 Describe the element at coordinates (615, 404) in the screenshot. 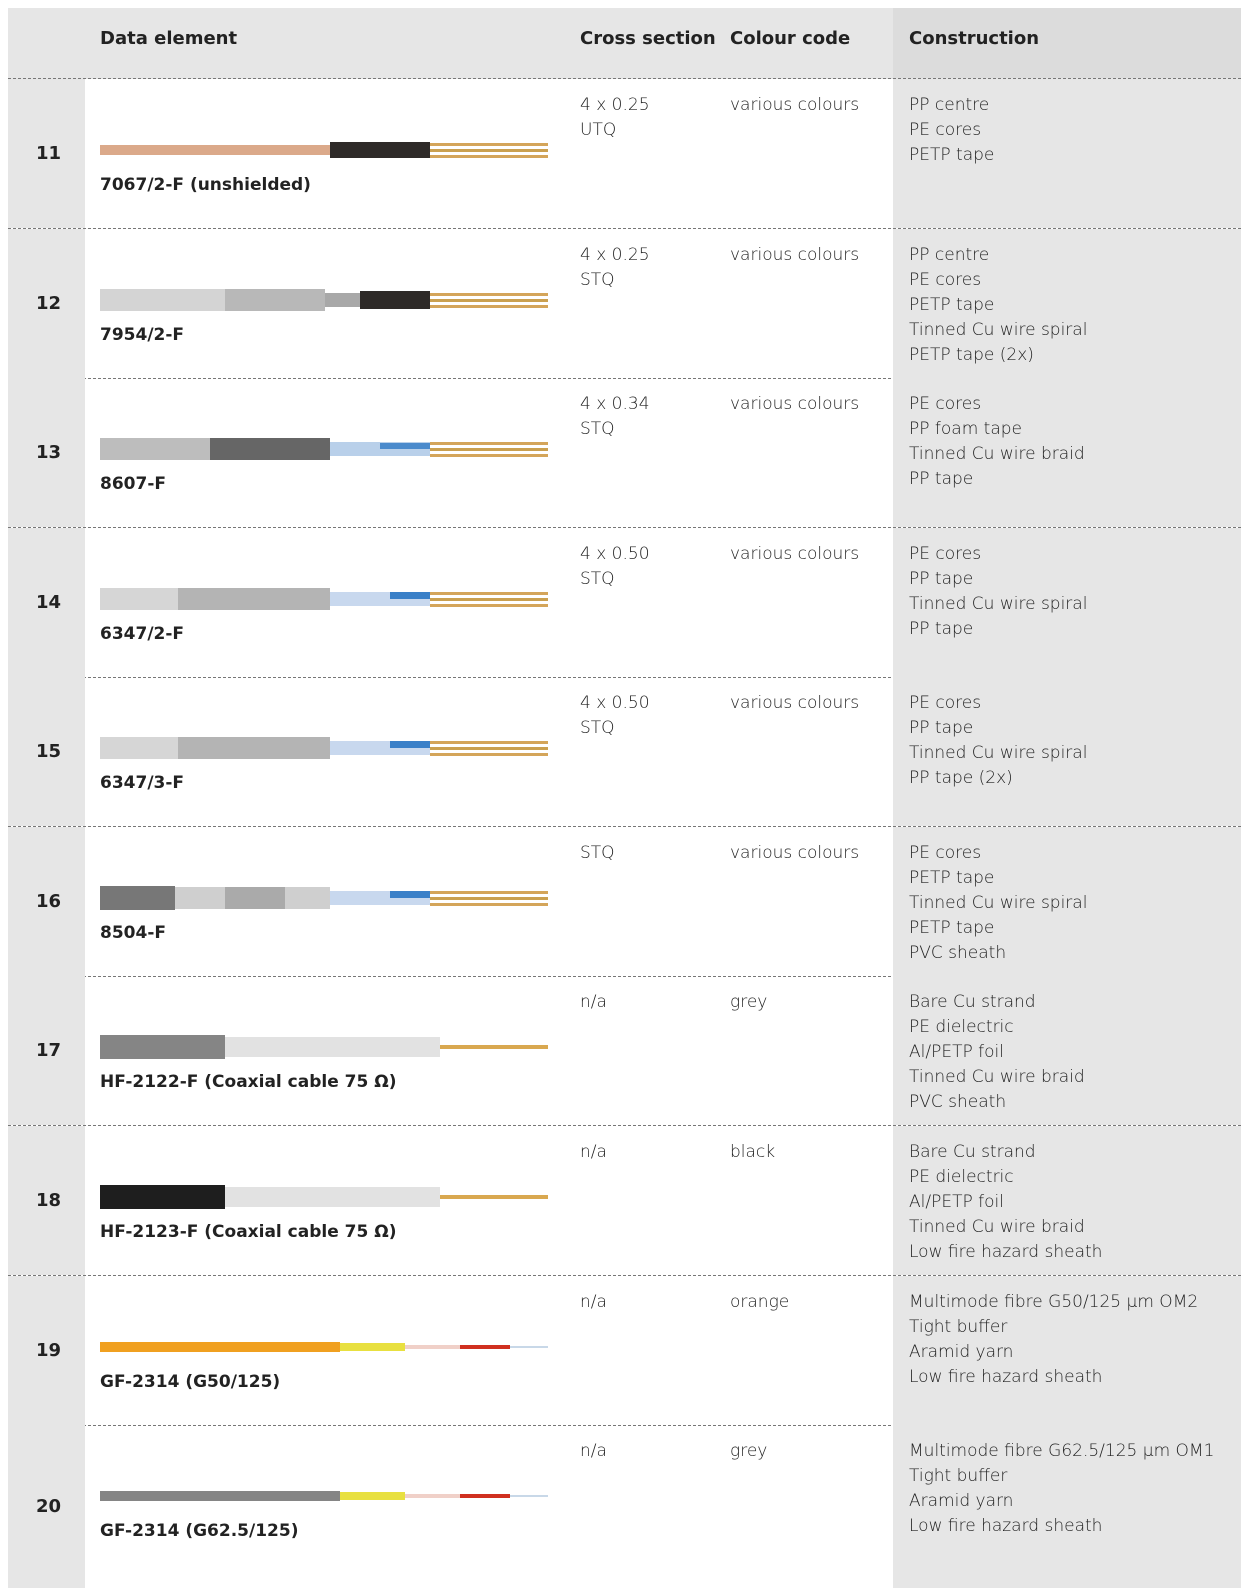

I see `cross-section-line: 4 x 0.34` at that location.